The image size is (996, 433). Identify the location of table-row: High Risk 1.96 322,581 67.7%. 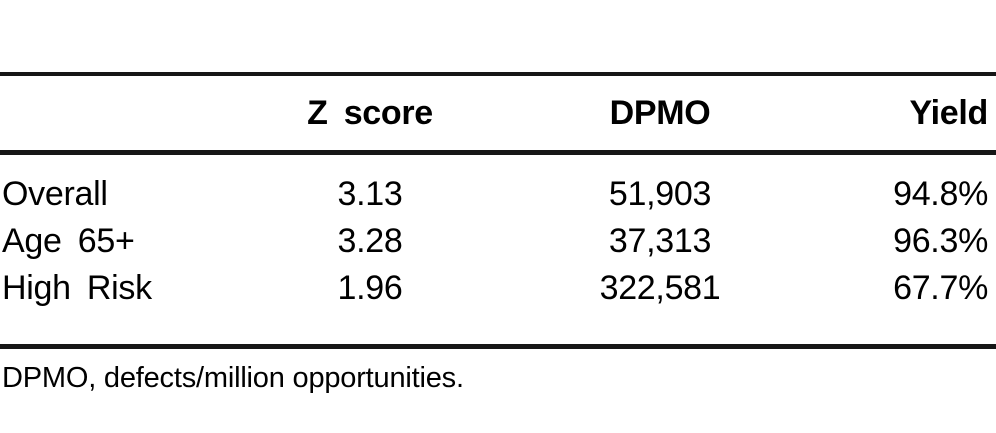
(498, 288).